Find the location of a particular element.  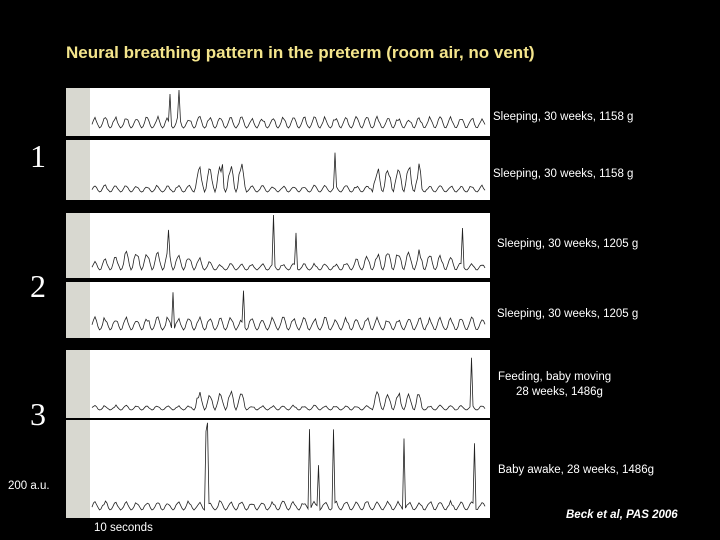

citation: Beck et al, PAS 2006 is located at coordinates (622, 515).